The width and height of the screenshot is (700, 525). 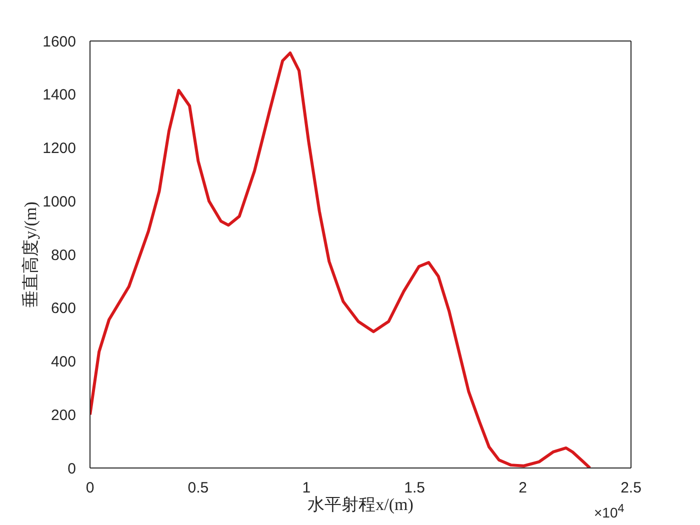 What do you see at coordinates (415, 488) in the screenshot?
I see `x-tick-label: 1.5` at bounding box center [415, 488].